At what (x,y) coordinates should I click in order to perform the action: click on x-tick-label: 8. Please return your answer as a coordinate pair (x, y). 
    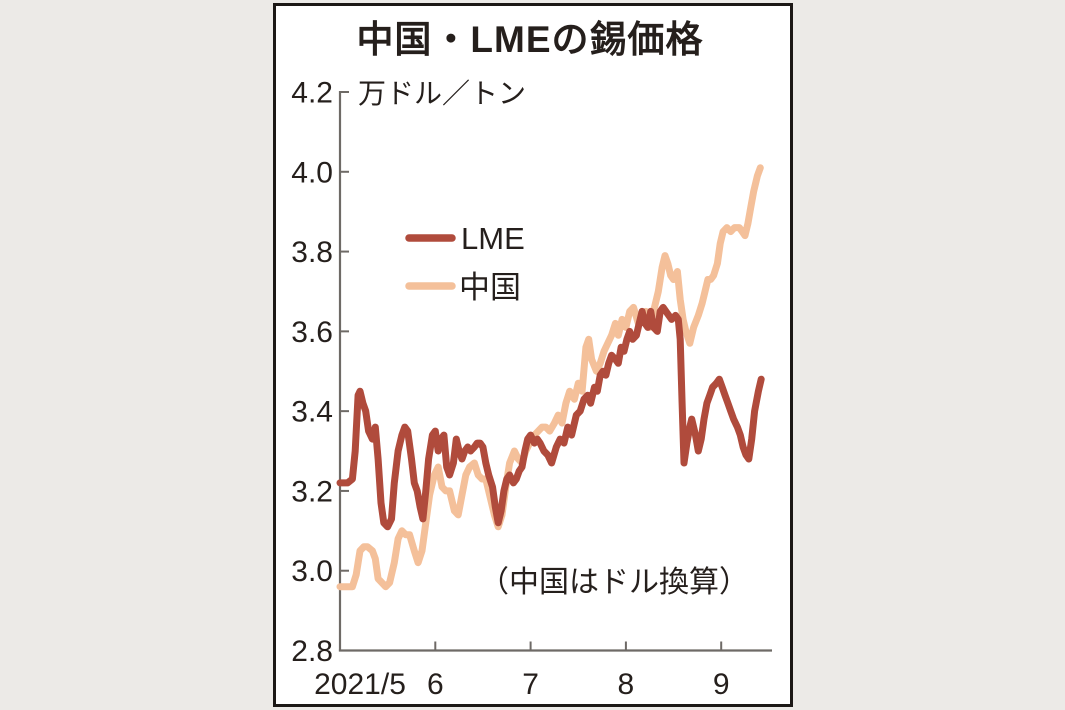
    Looking at the image, I should click on (626, 684).